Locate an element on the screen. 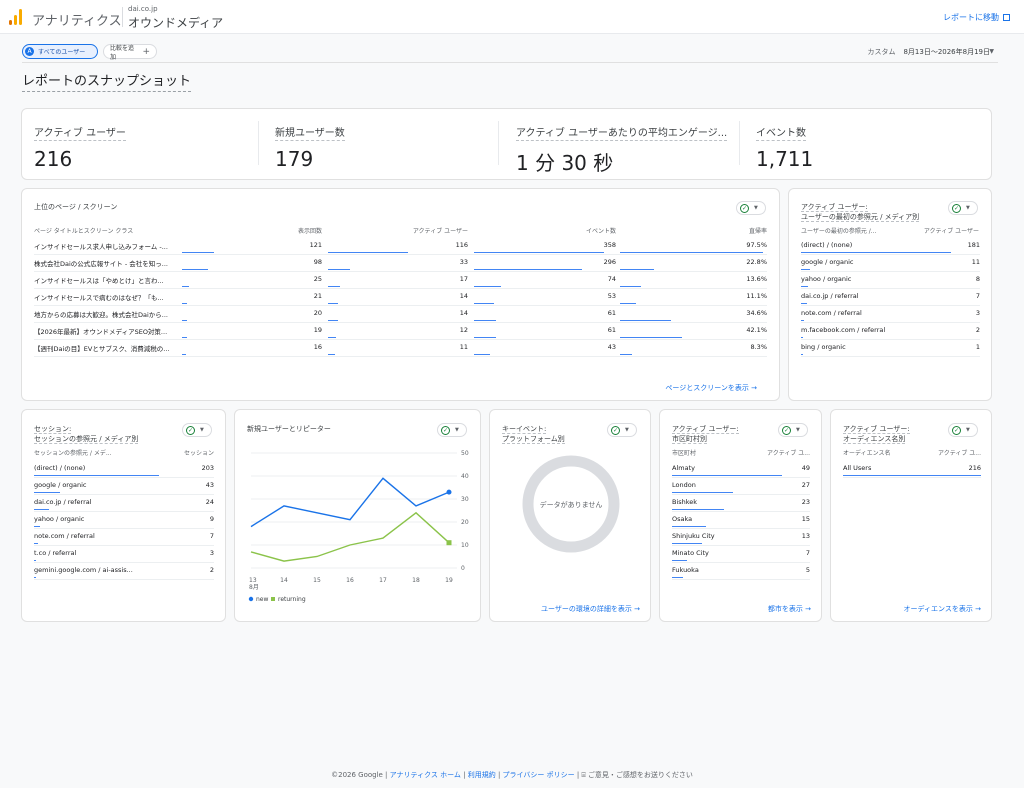  date-range-picker: カスタム 8月13日～2026年8月19日 is located at coordinates (928, 52).